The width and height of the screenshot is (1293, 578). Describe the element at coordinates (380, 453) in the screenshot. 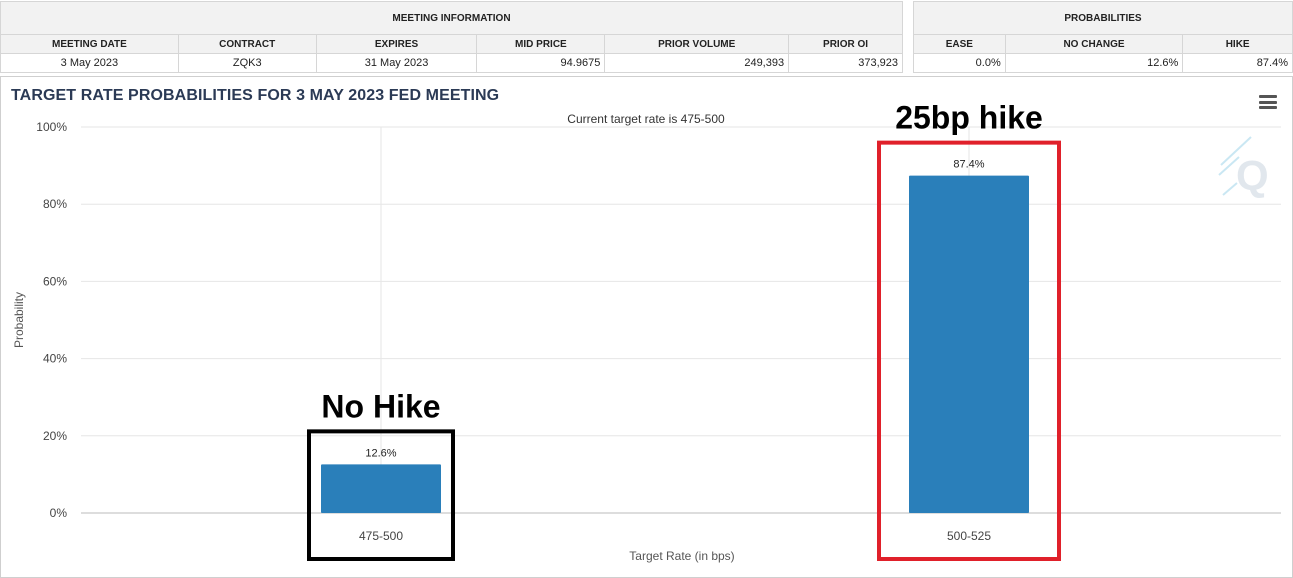

I see `bar-data-label: 12.6%` at that location.